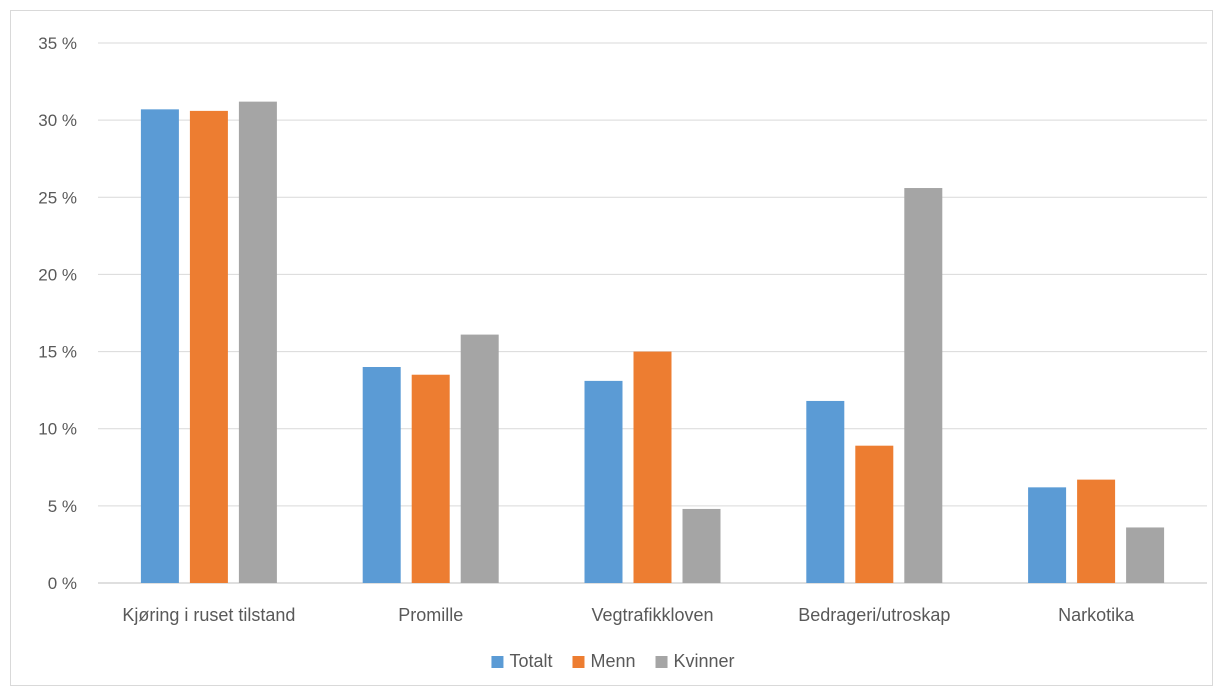 Image resolution: width=1226 pixels, height=698 pixels. Describe the element at coordinates (57, 43) in the screenshot. I see `y-tick-label: 35 %` at that location.